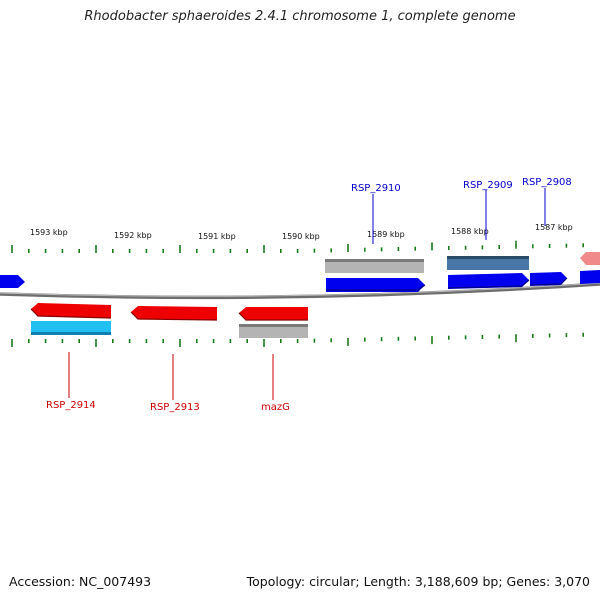  Describe the element at coordinates (174, 313) in the screenshot. I see `gene-arrow-rsp2913` at that location.